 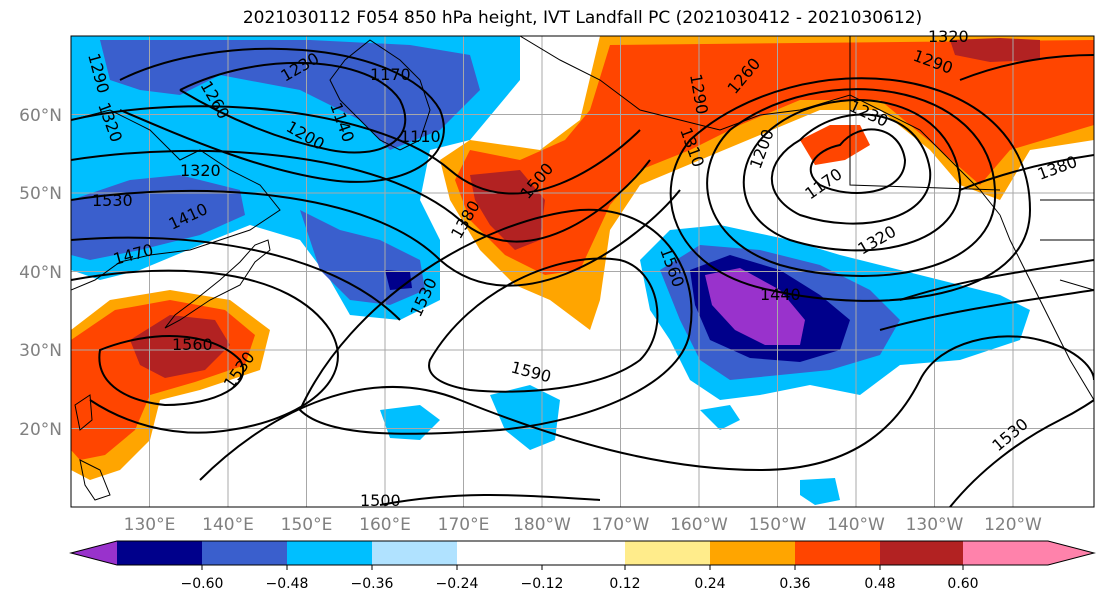 I want to click on lat-label: 40°N, so click(x=40, y=273).